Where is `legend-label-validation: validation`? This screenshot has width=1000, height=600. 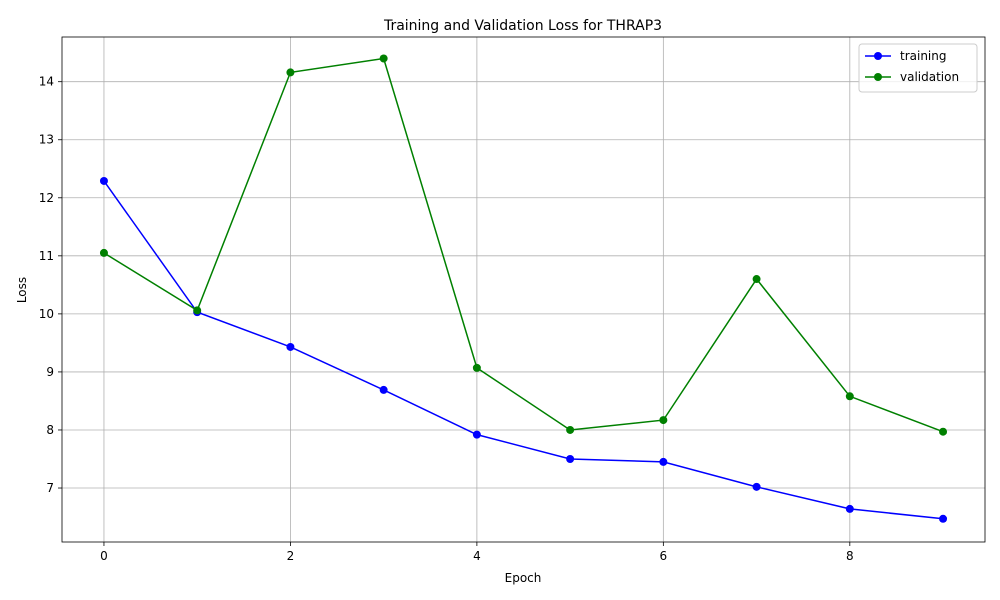 legend-label-validation: validation is located at coordinates (929, 77).